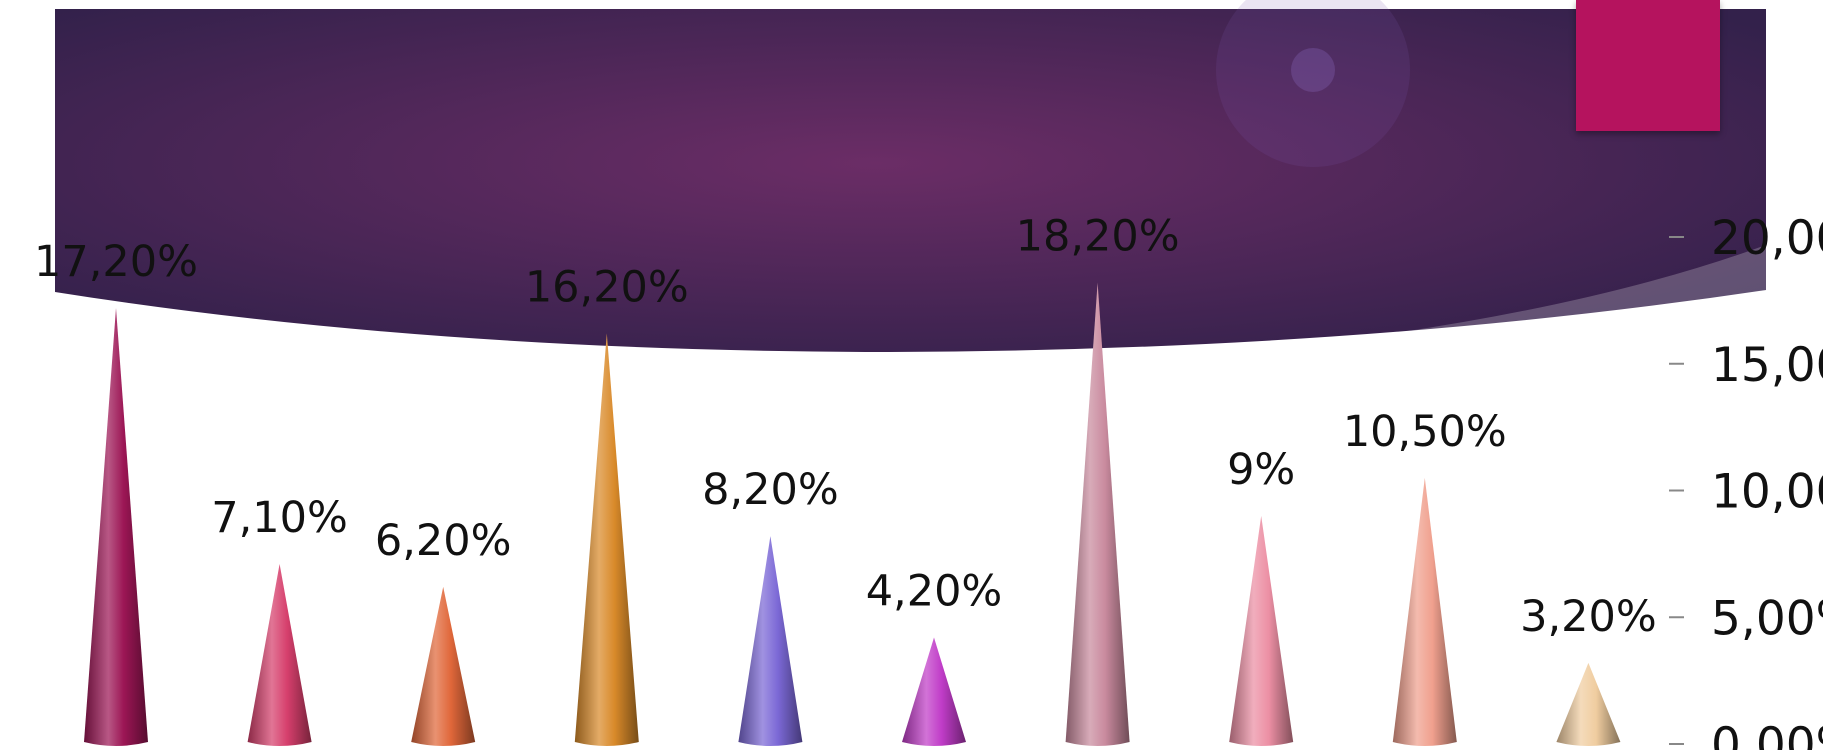 This screenshot has width=1823, height=750. Describe the element at coordinates (934, 592) in the screenshot. I see `data-label: 4,20%` at that location.